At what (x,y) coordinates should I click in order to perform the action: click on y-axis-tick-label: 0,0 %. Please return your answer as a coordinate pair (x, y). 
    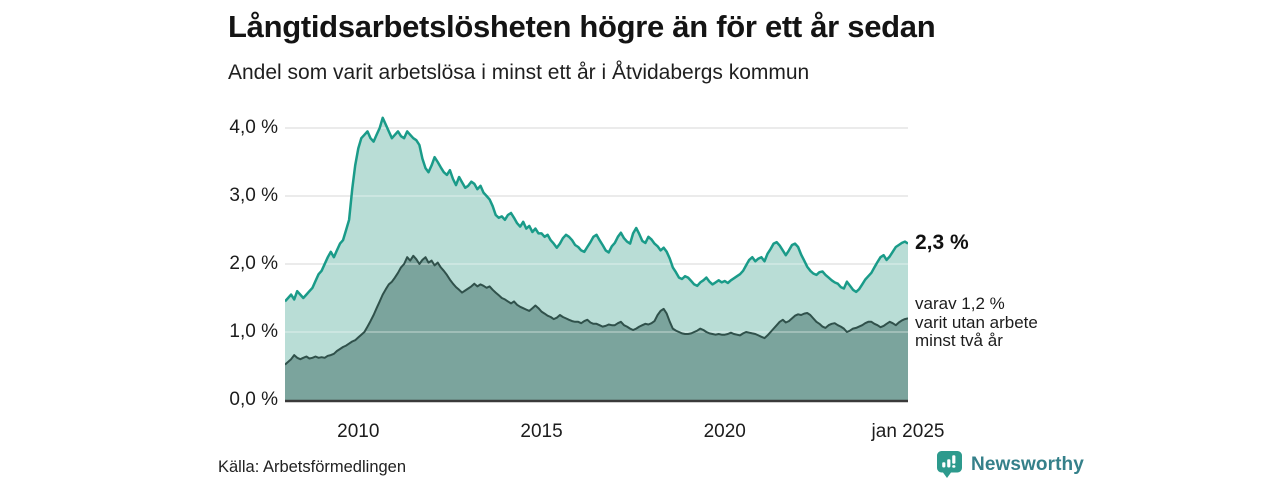
    Looking at the image, I should click on (253, 399).